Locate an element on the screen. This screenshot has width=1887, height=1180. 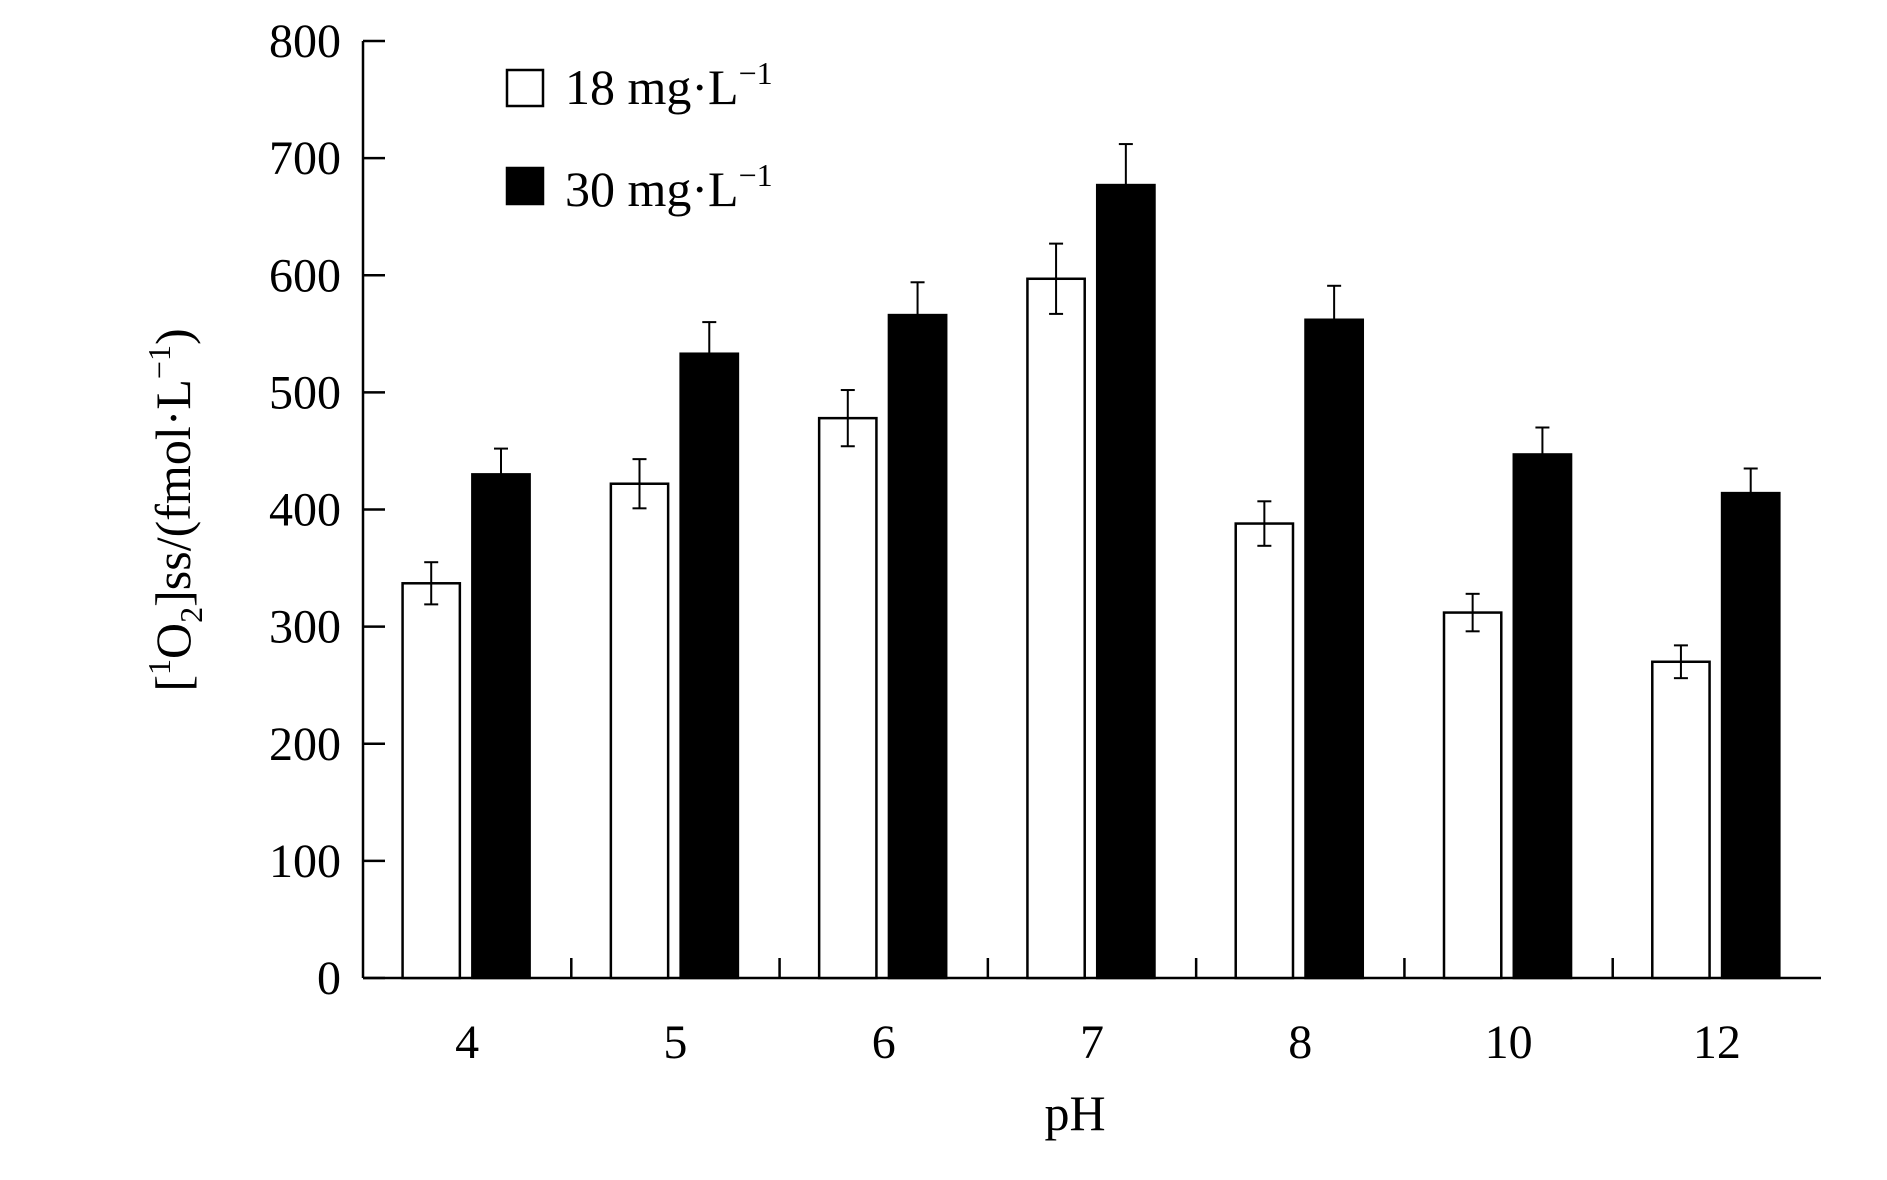
x-tick-label: 12 is located at coordinates (1717, 1042).